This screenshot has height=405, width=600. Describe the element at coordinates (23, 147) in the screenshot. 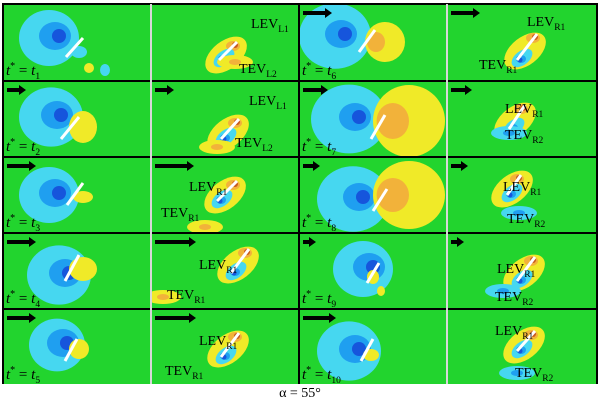

I see `time-label: t* = t2` at that location.